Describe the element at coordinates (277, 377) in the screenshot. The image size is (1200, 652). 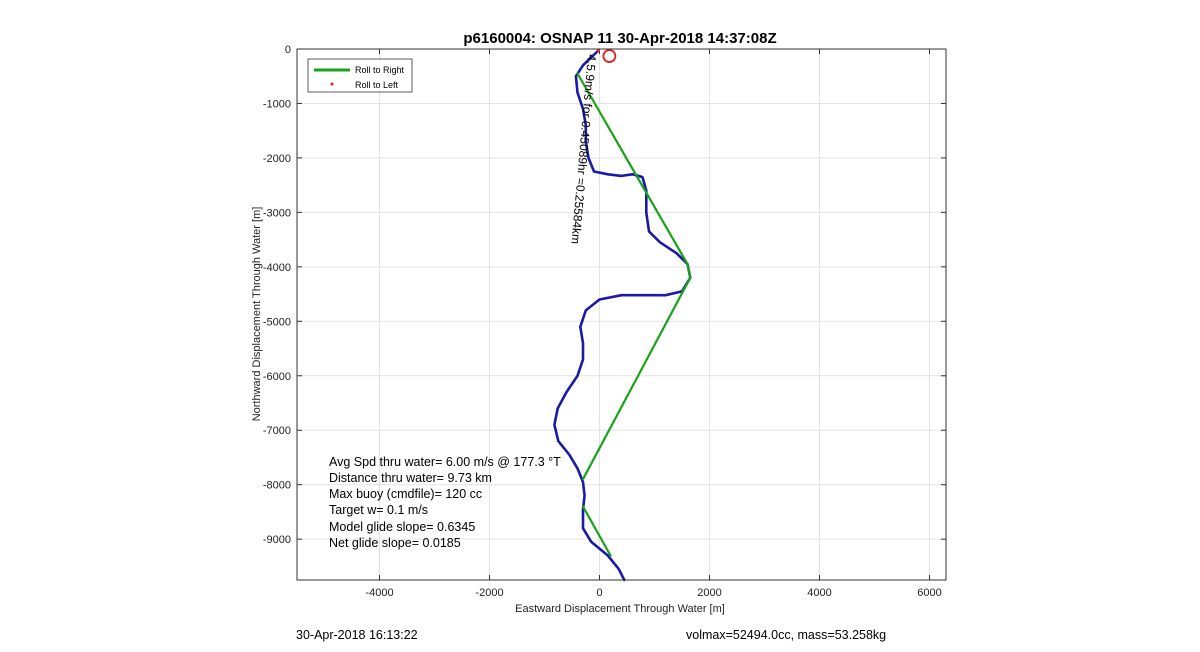
I see `y-tick-label: -6000` at that location.